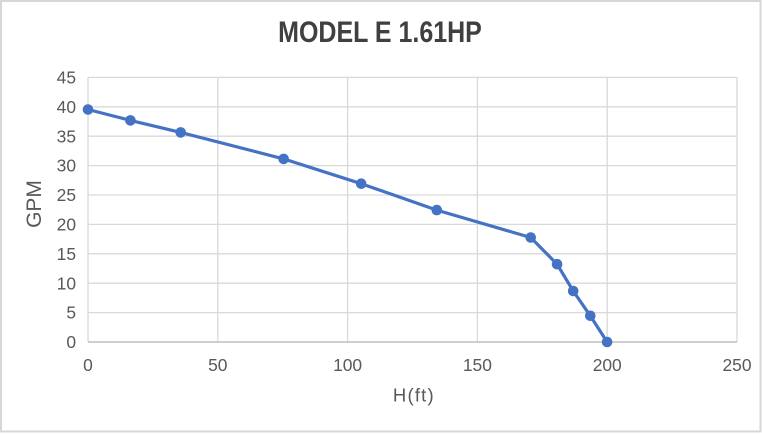 The height and width of the screenshot is (434, 762). Describe the element at coordinates (71, 313) in the screenshot. I see `svg-text: 5` at that location.